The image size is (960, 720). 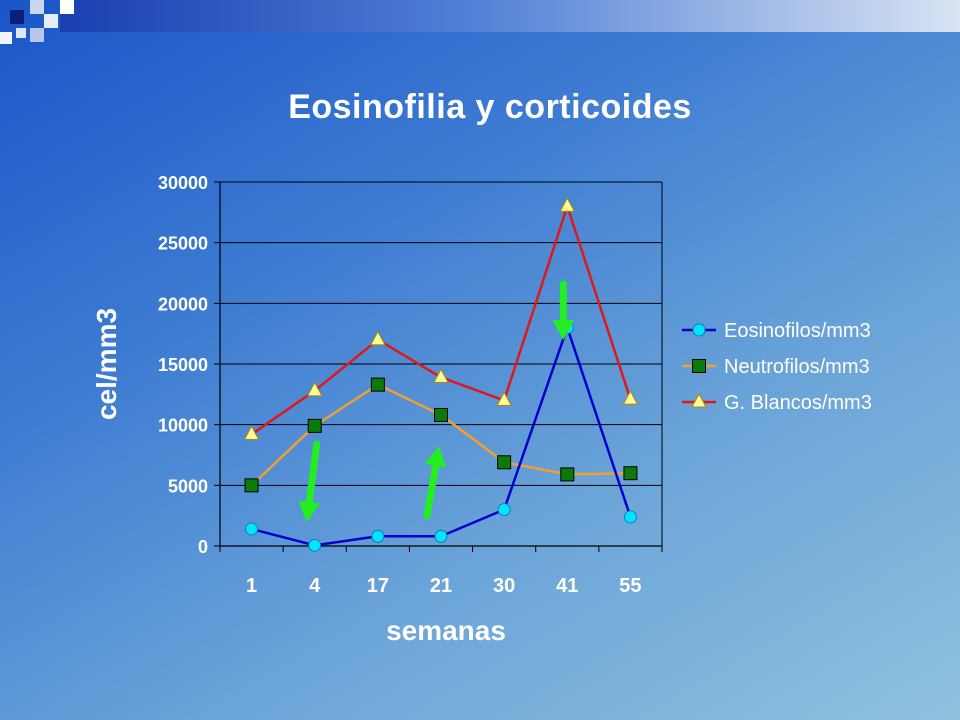 I want to click on x-tick-label: 17, so click(x=378, y=586).